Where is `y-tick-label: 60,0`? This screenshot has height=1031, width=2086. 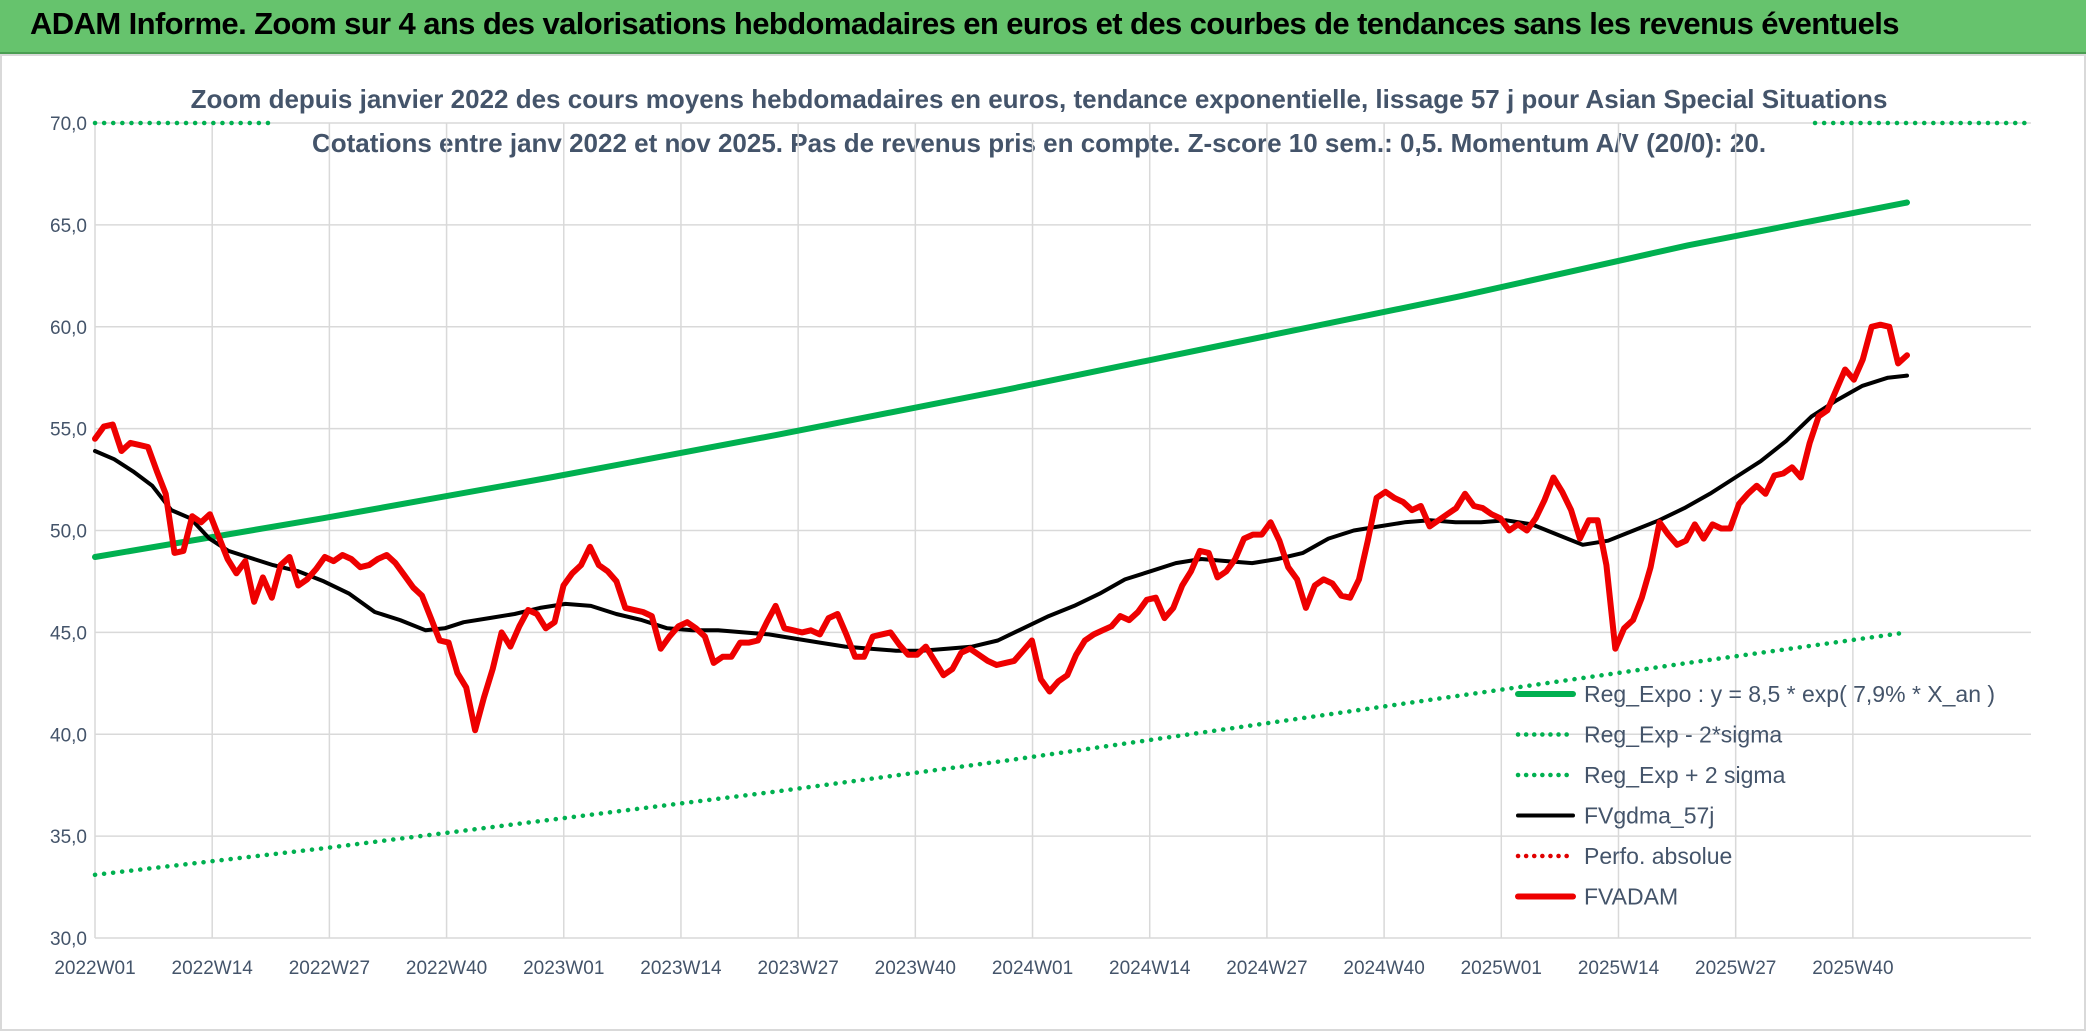 y-tick-label: 60,0 is located at coordinates (68, 328).